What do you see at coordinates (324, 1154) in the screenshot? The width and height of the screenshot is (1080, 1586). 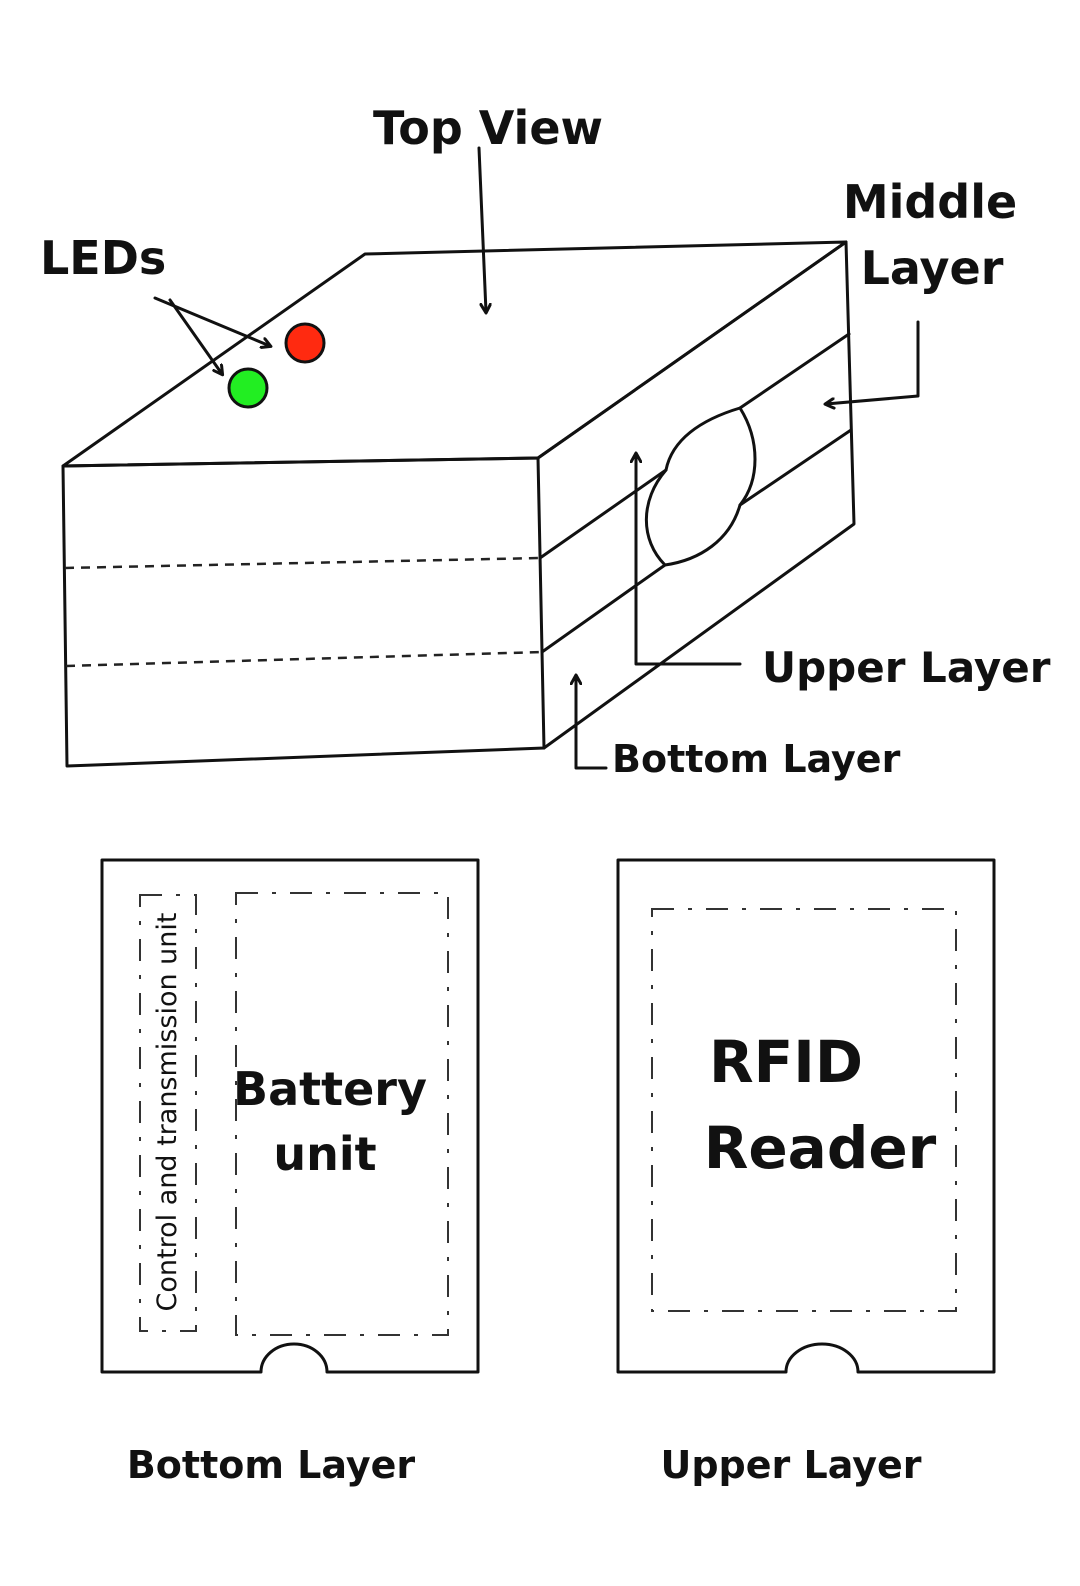 I see `battery-unit-label-2: unit` at bounding box center [324, 1154].